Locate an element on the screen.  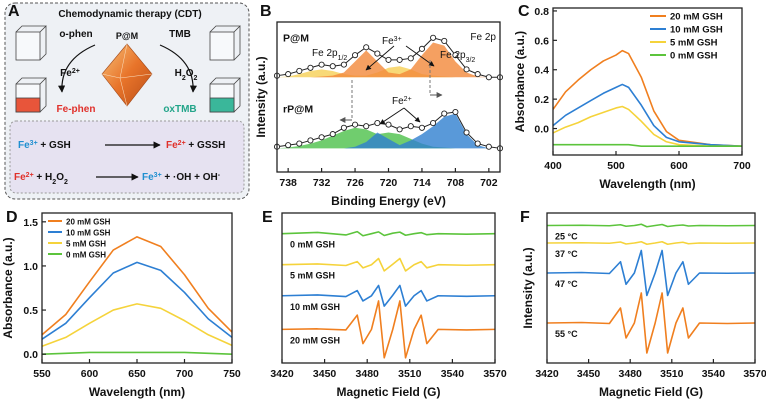
x-tick-label: 732 is located at coordinates (322, 183).